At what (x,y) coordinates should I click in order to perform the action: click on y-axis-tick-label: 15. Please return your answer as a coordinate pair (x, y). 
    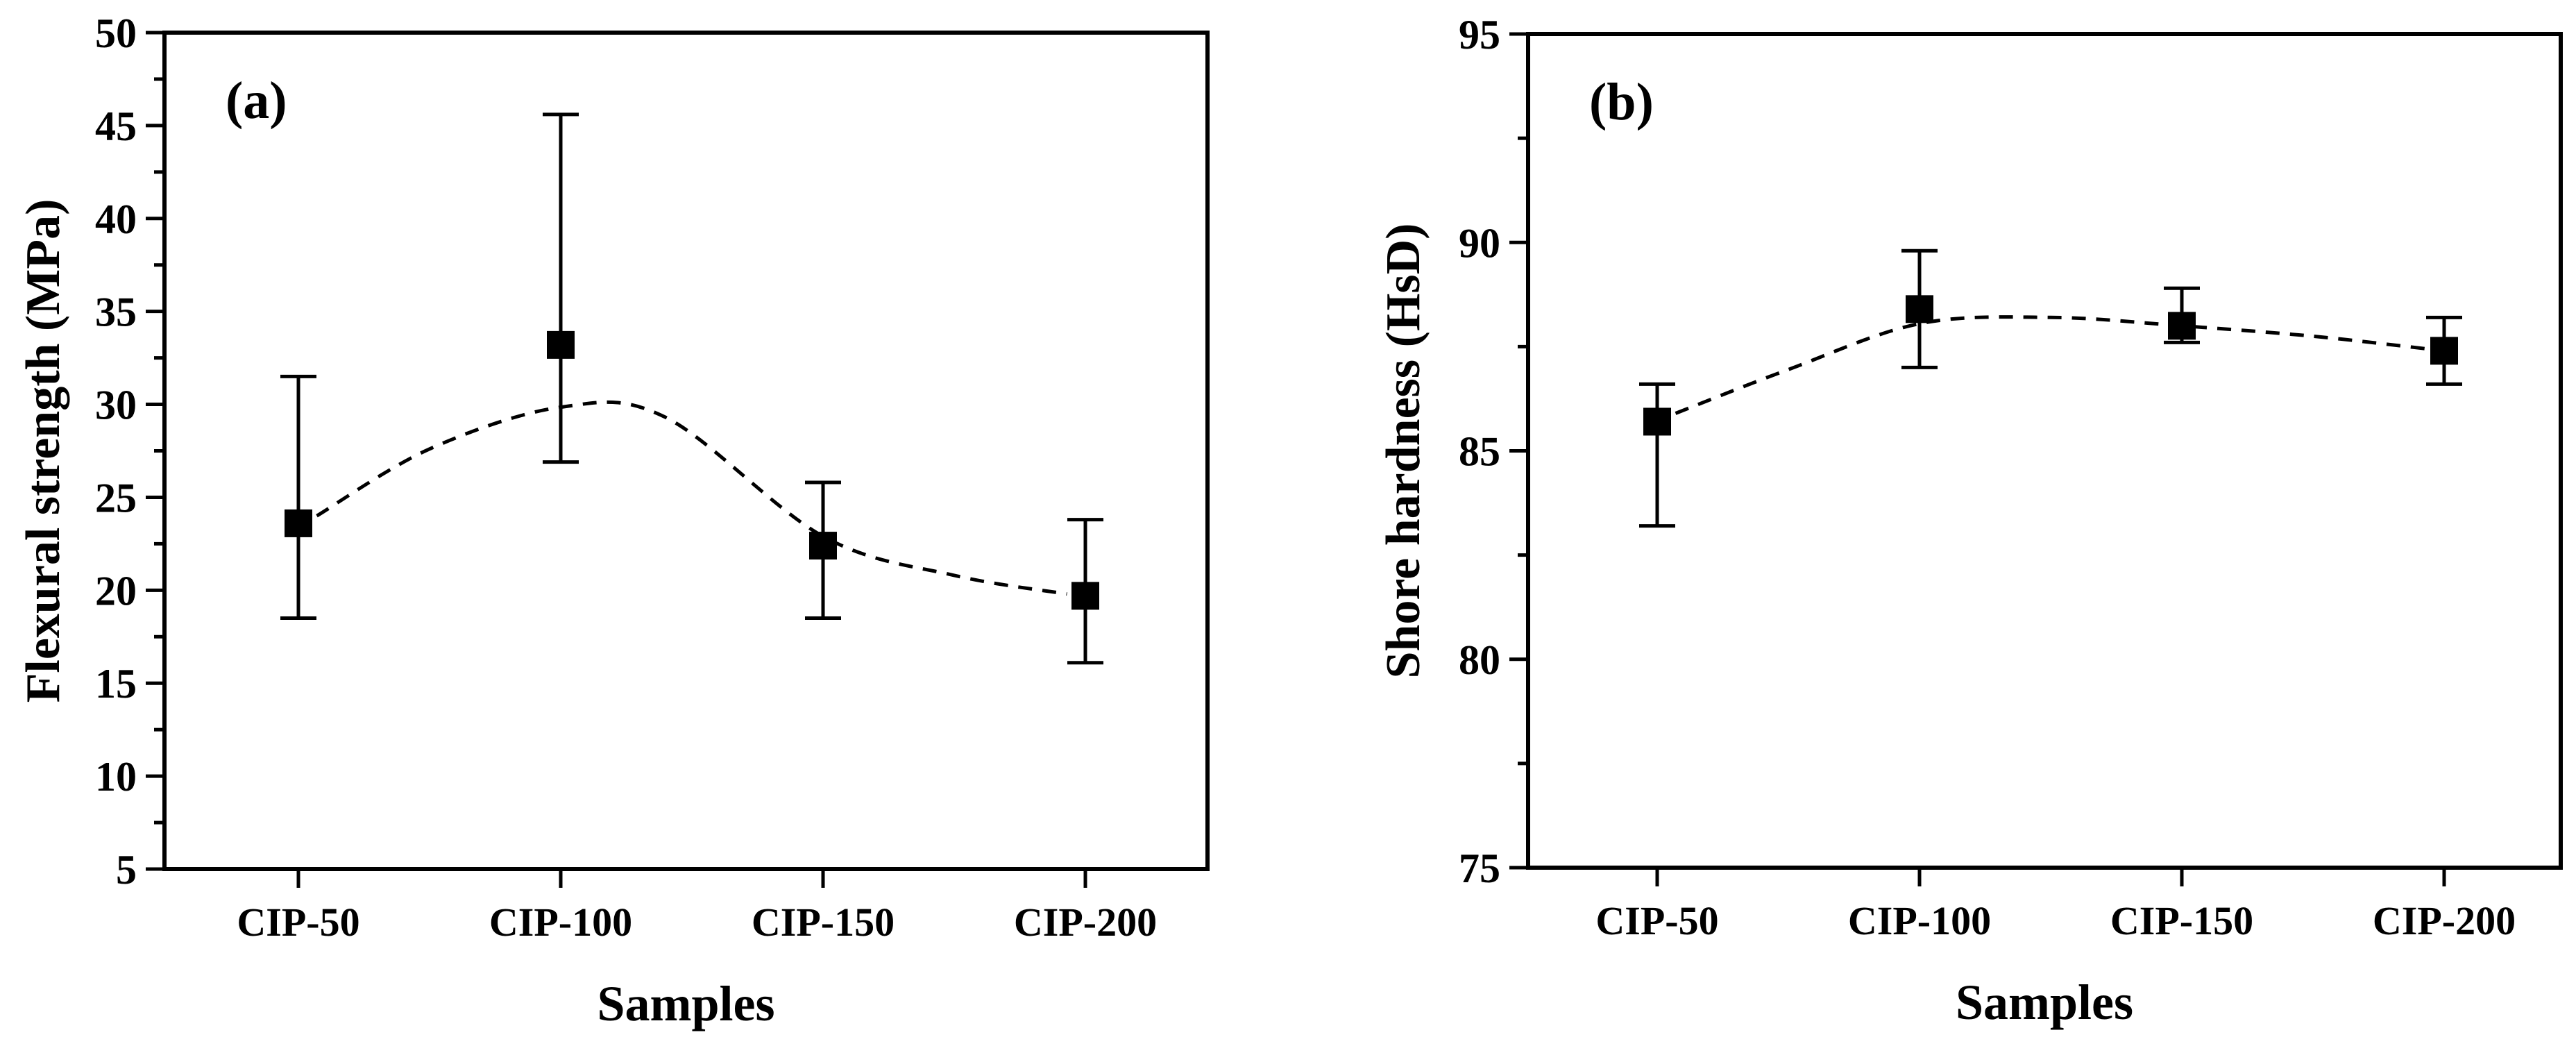
    Looking at the image, I should click on (116, 684).